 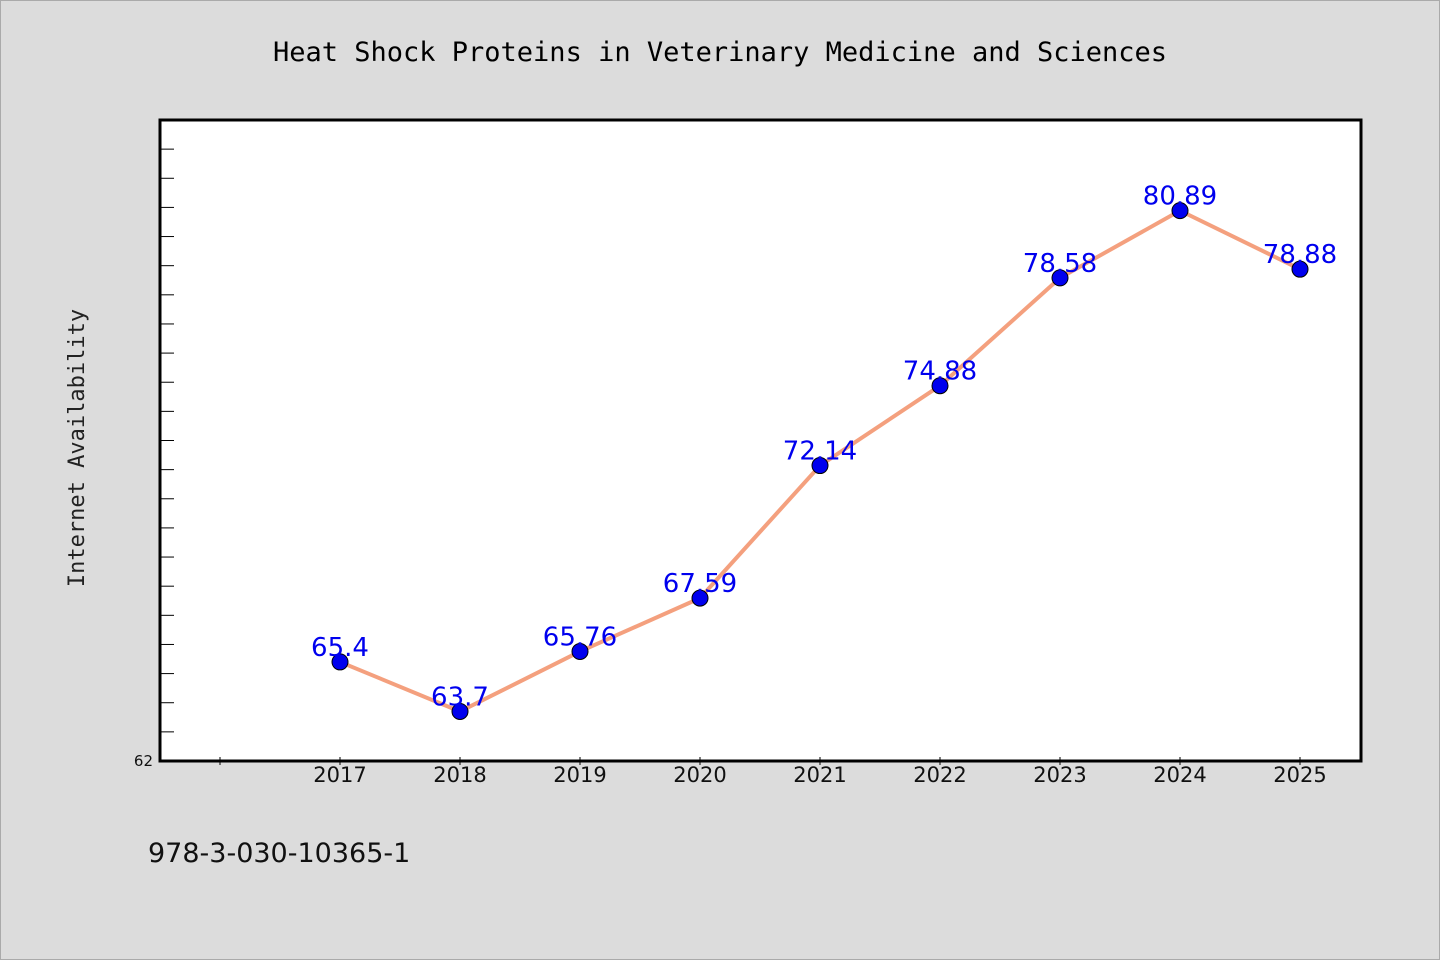 What do you see at coordinates (77, 448) in the screenshot?
I see `y-axis-label: Internet Availability` at bounding box center [77, 448].